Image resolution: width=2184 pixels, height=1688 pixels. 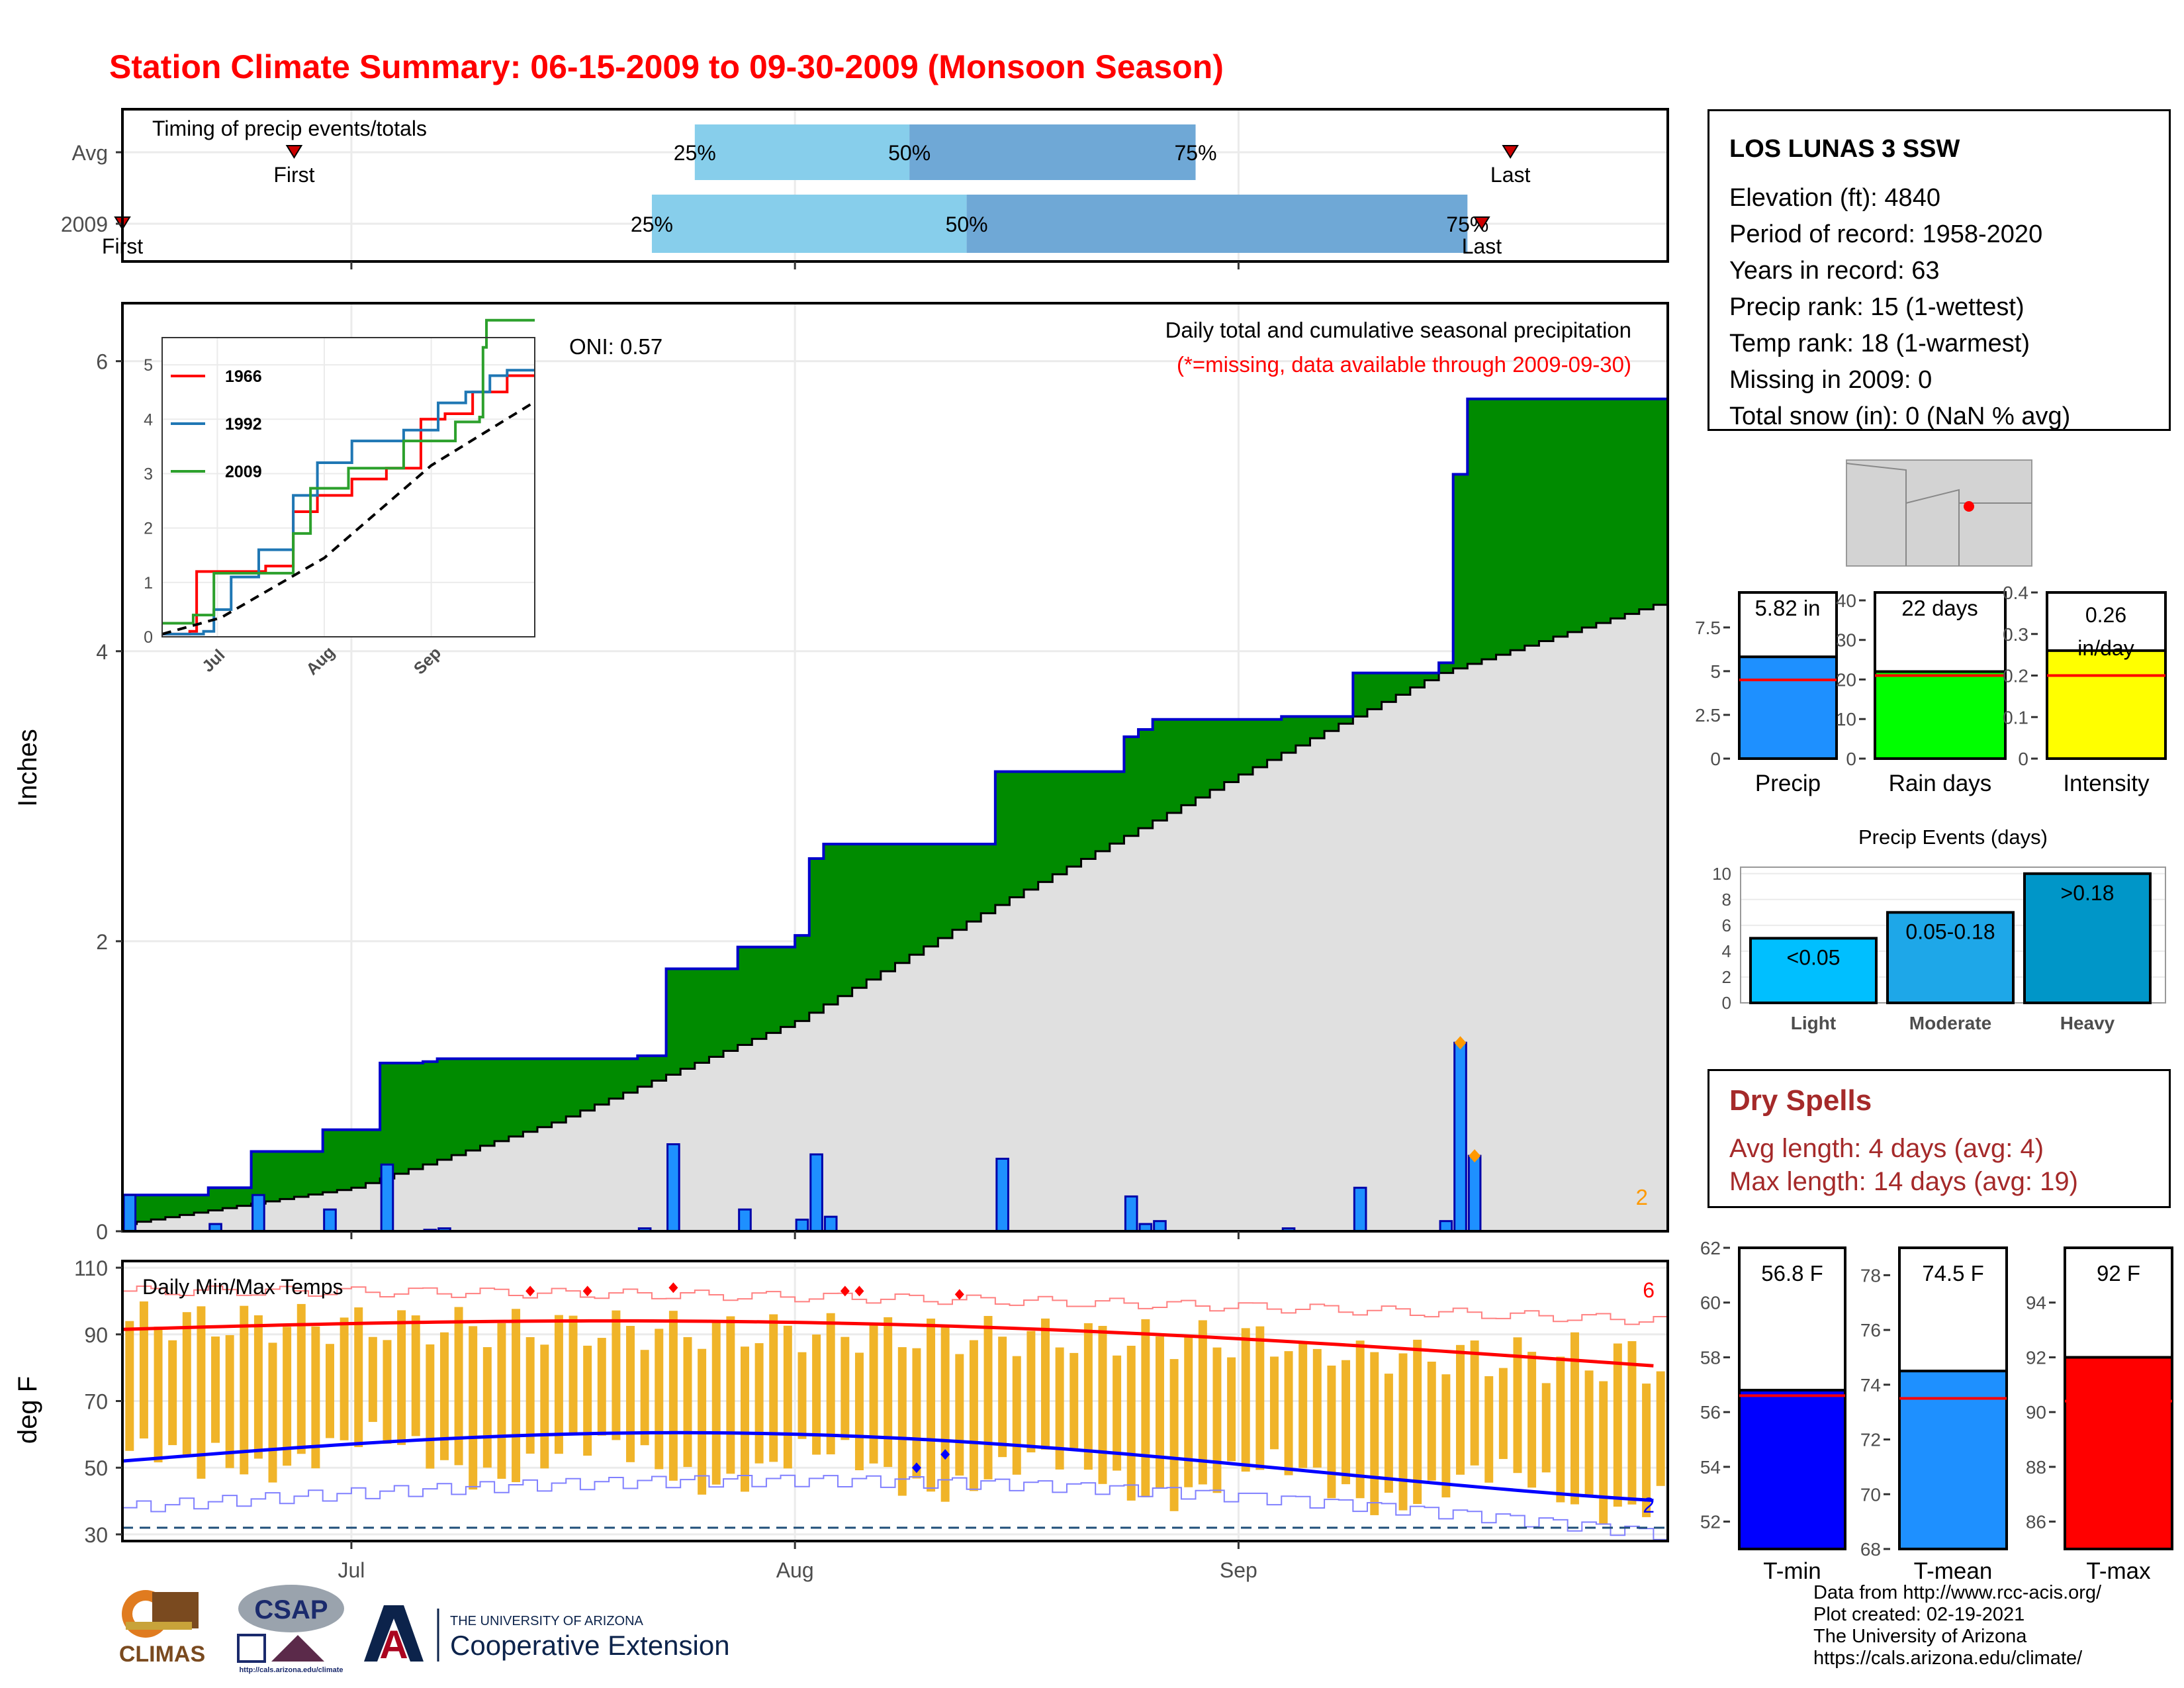 What do you see at coordinates (28, 768) in the screenshot?
I see `precip-y-axis-label: Inches` at bounding box center [28, 768].